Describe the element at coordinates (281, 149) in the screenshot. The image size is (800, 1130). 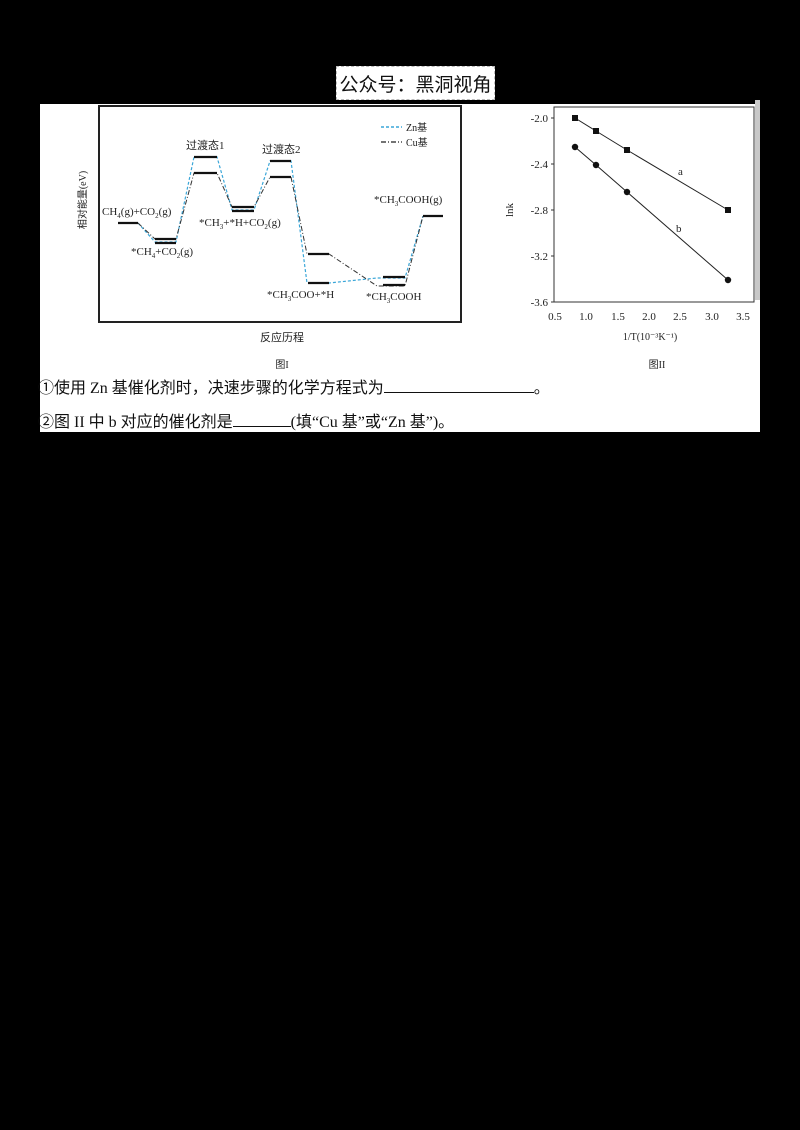
I see `label-ts2: 过渡态2` at that location.